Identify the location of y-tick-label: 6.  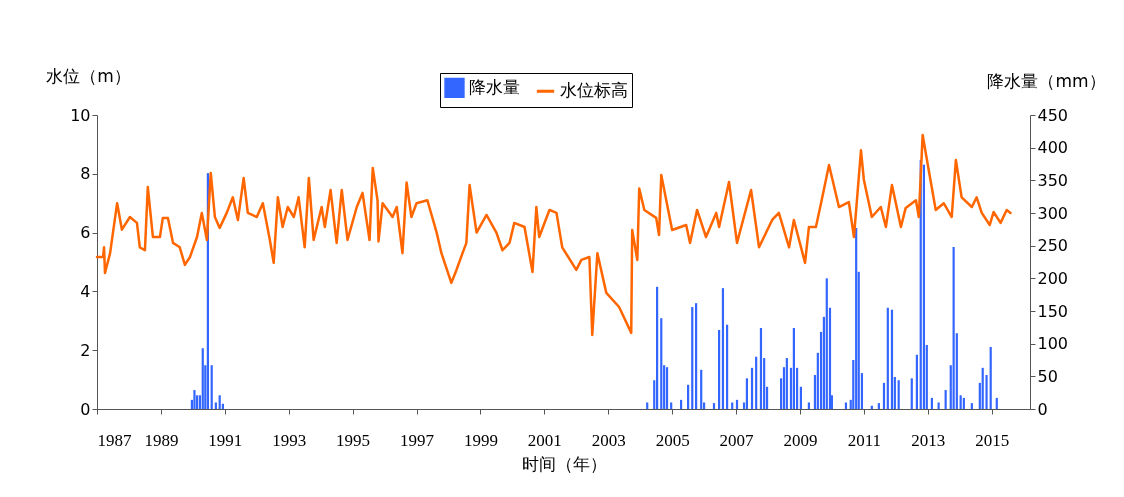
(85, 233).